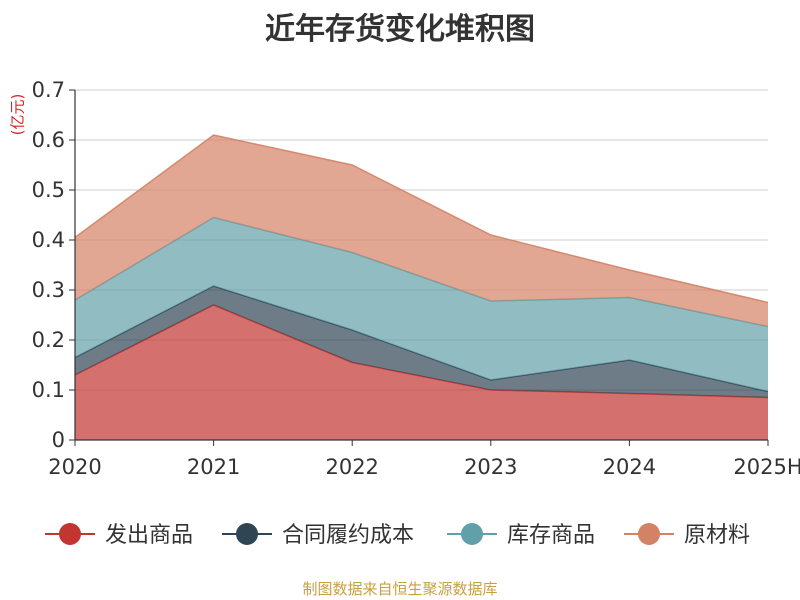 The image size is (800, 600). What do you see at coordinates (213, 467) in the screenshot?
I see `x-tick-label: 2021` at bounding box center [213, 467].